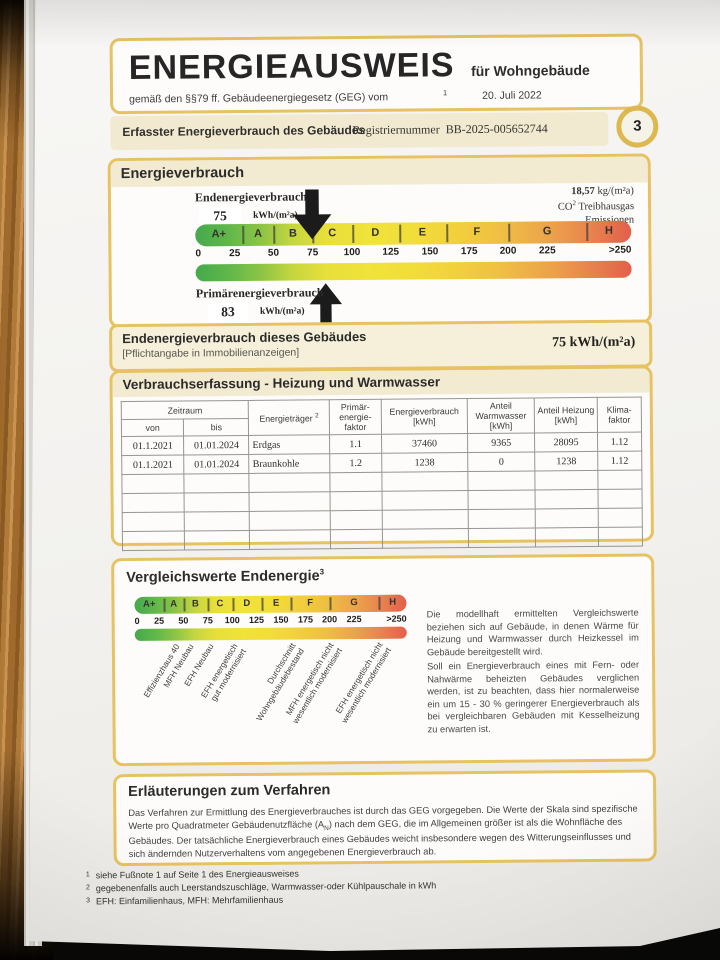  What do you see at coordinates (152, 428) in the screenshot?
I see `col-von: von` at bounding box center [152, 428].